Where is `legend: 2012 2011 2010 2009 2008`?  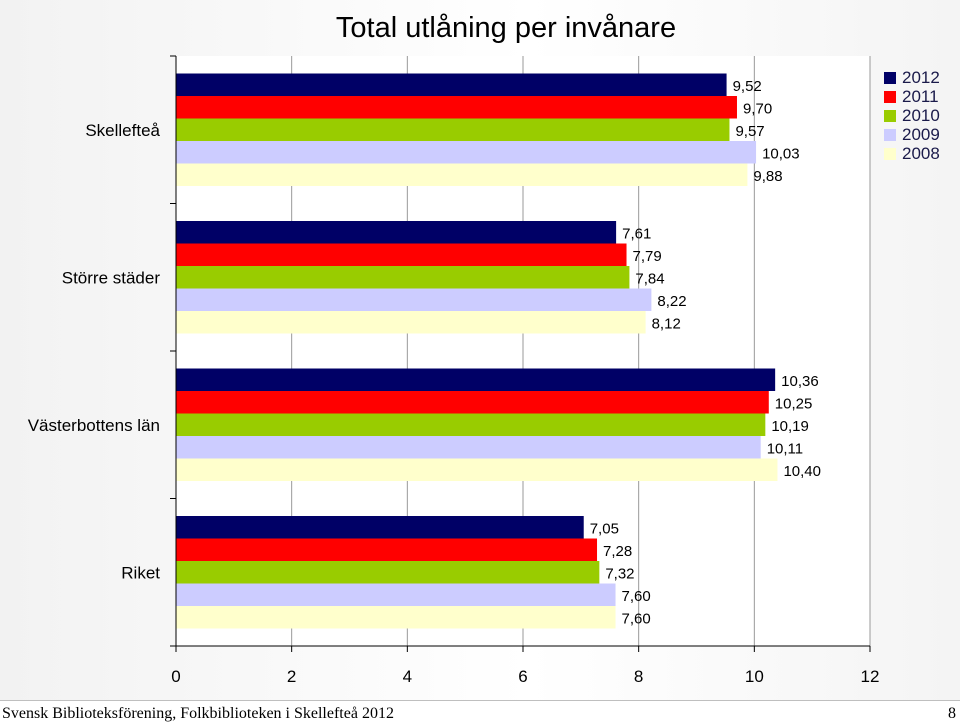
legend: 2012 2011 2010 2009 2008 is located at coordinates (912, 115).